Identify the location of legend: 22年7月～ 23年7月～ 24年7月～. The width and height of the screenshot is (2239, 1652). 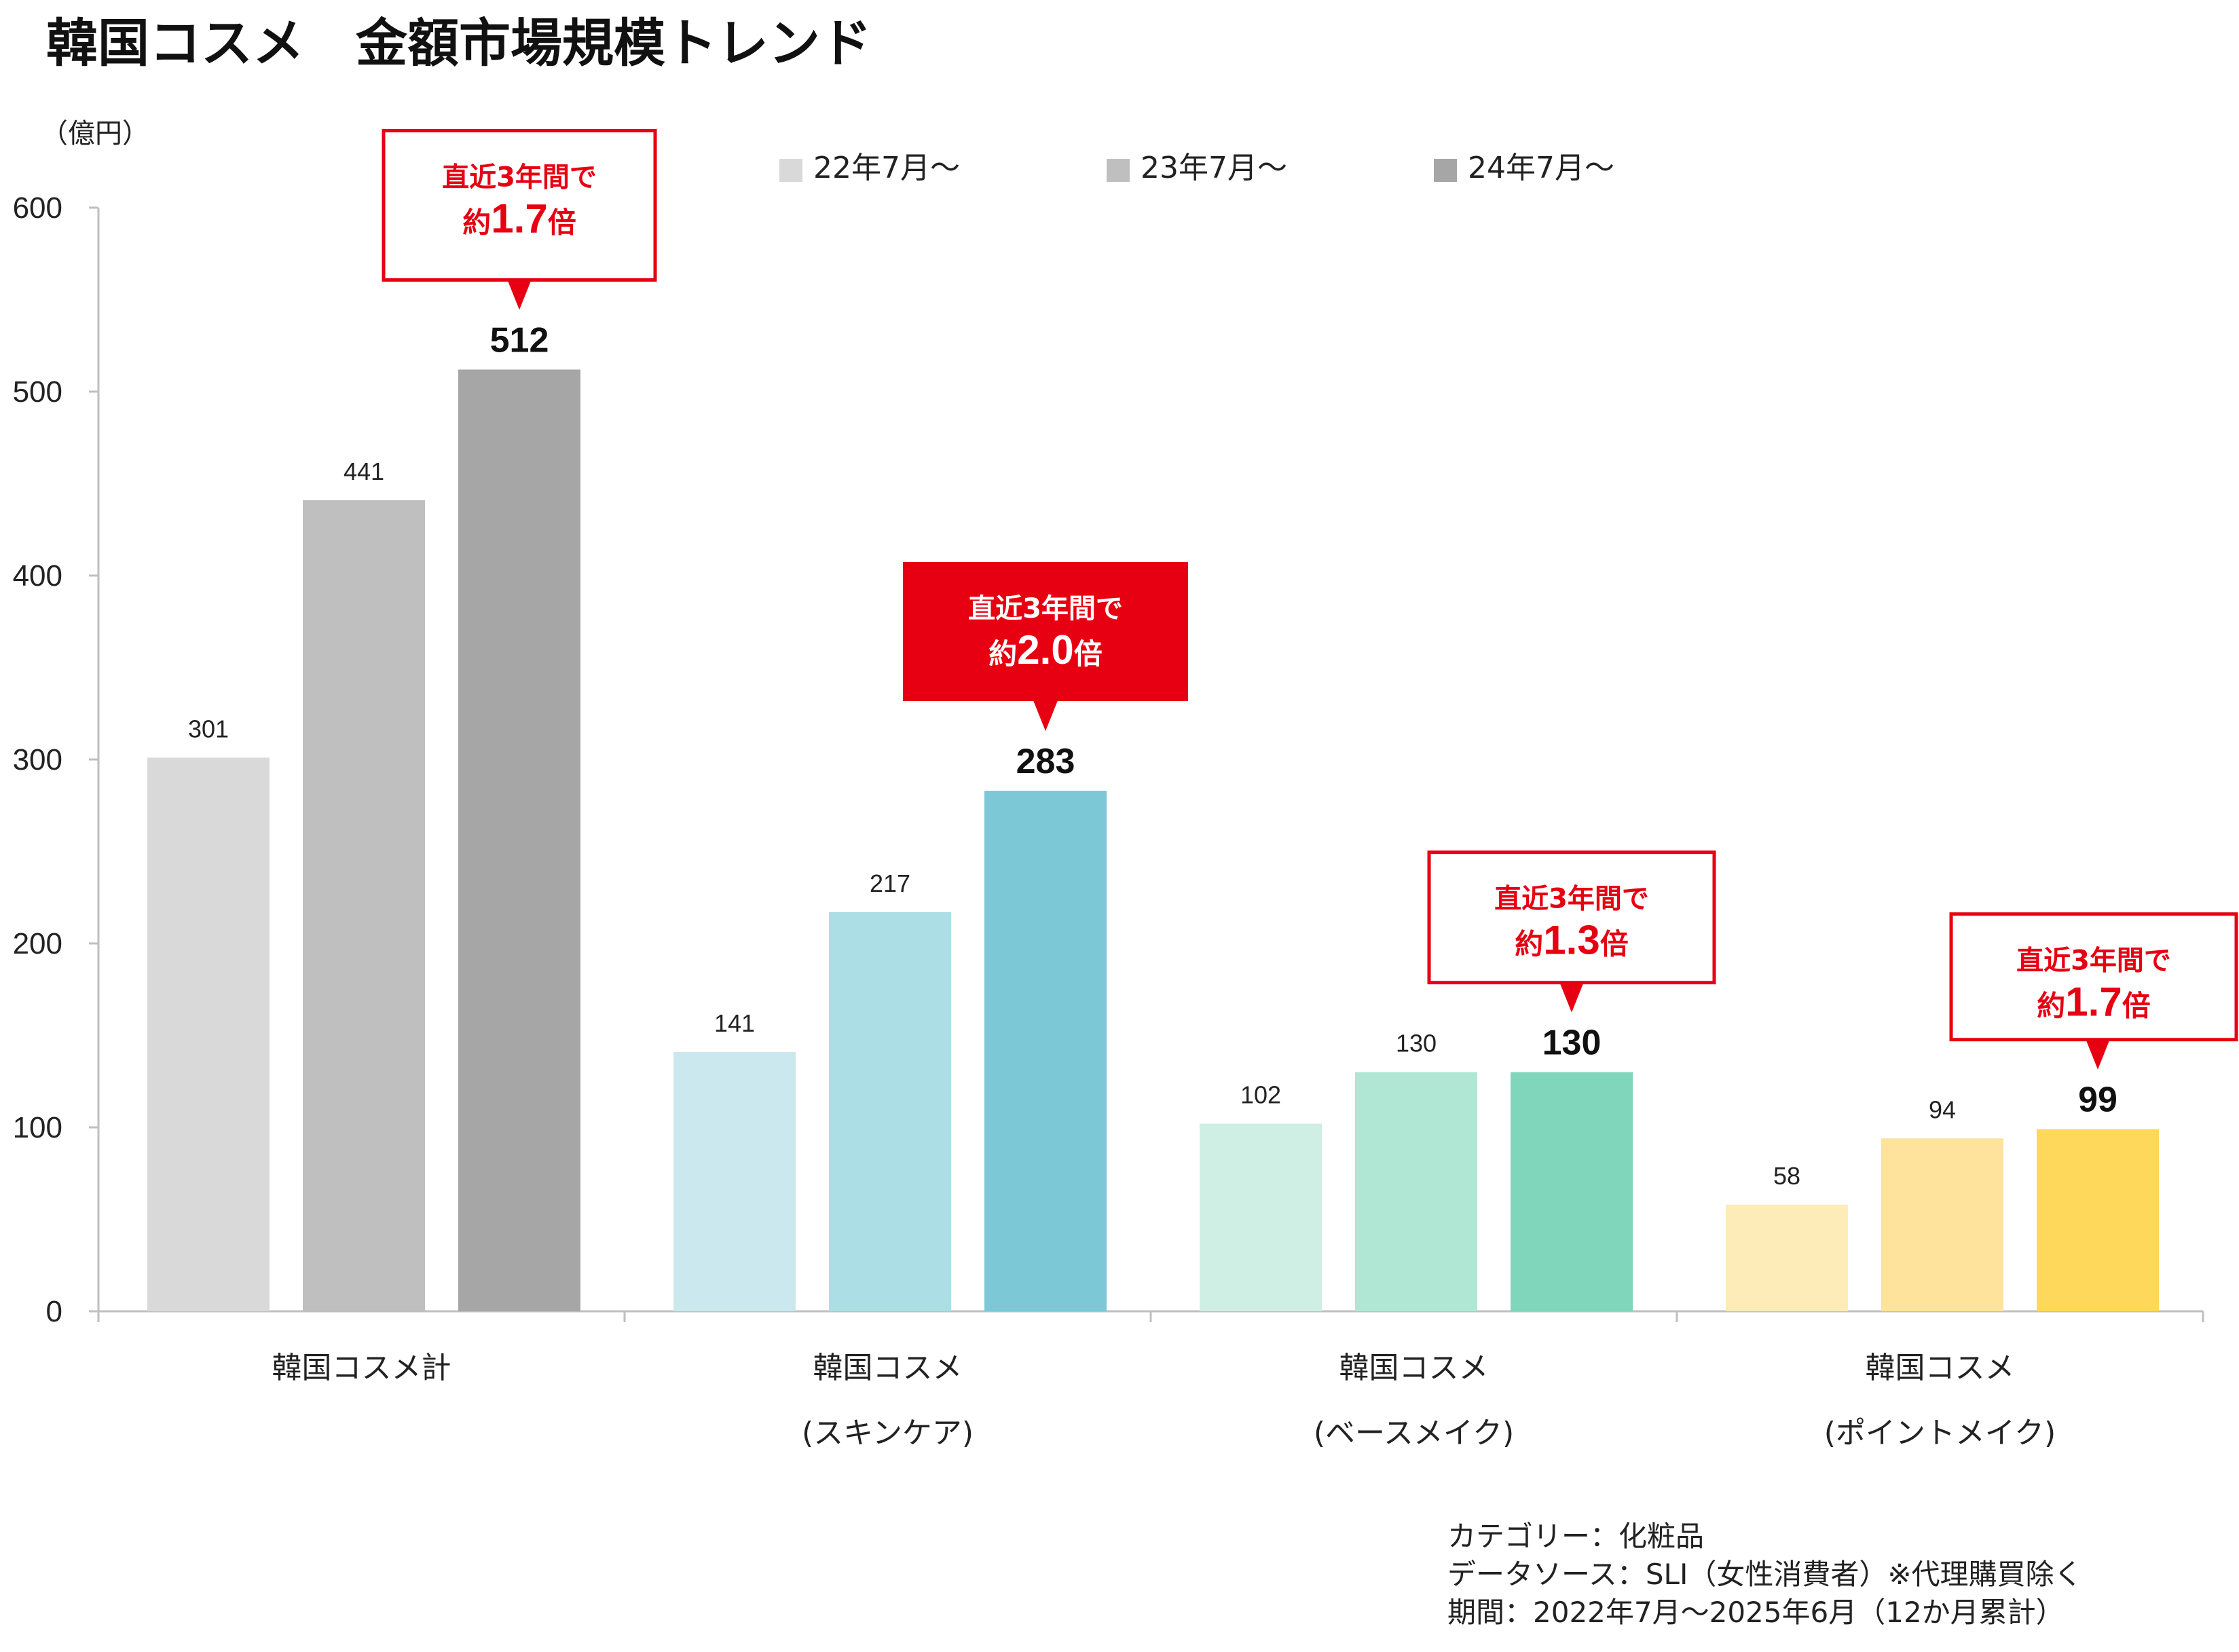
(1197, 168).